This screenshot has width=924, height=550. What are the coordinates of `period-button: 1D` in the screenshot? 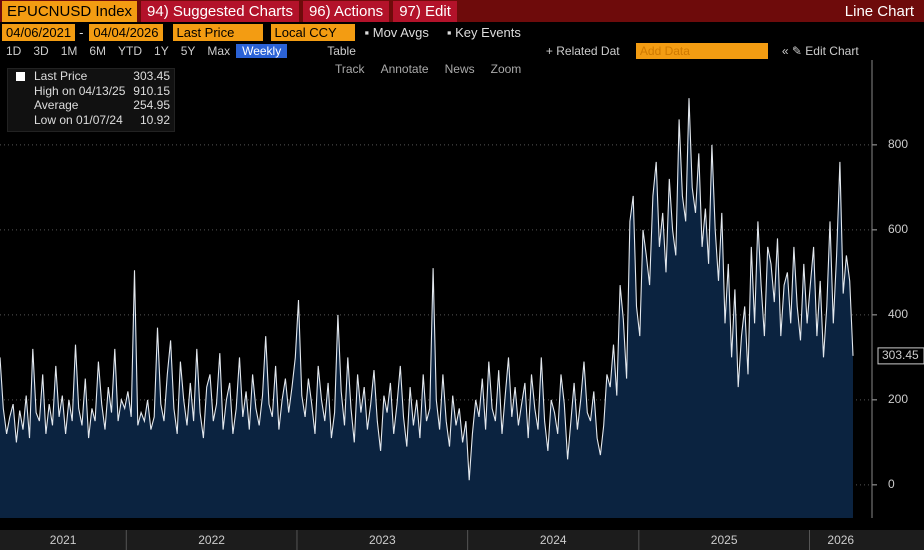 It's located at (14, 51).